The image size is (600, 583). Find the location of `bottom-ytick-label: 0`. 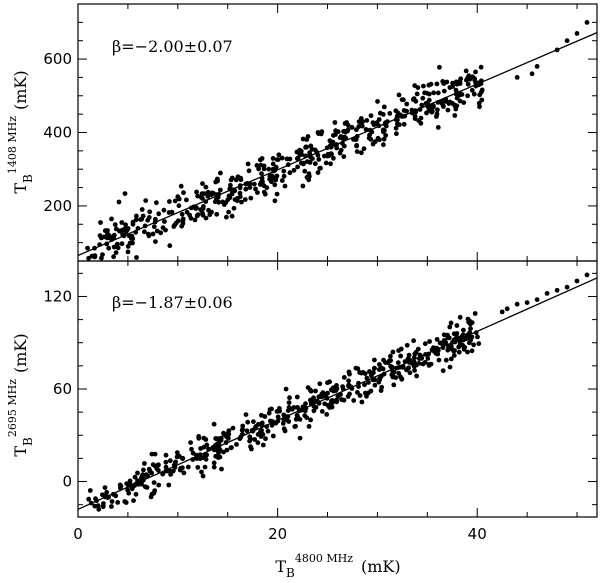

bottom-ytick-label: 0 is located at coordinates (67, 482).